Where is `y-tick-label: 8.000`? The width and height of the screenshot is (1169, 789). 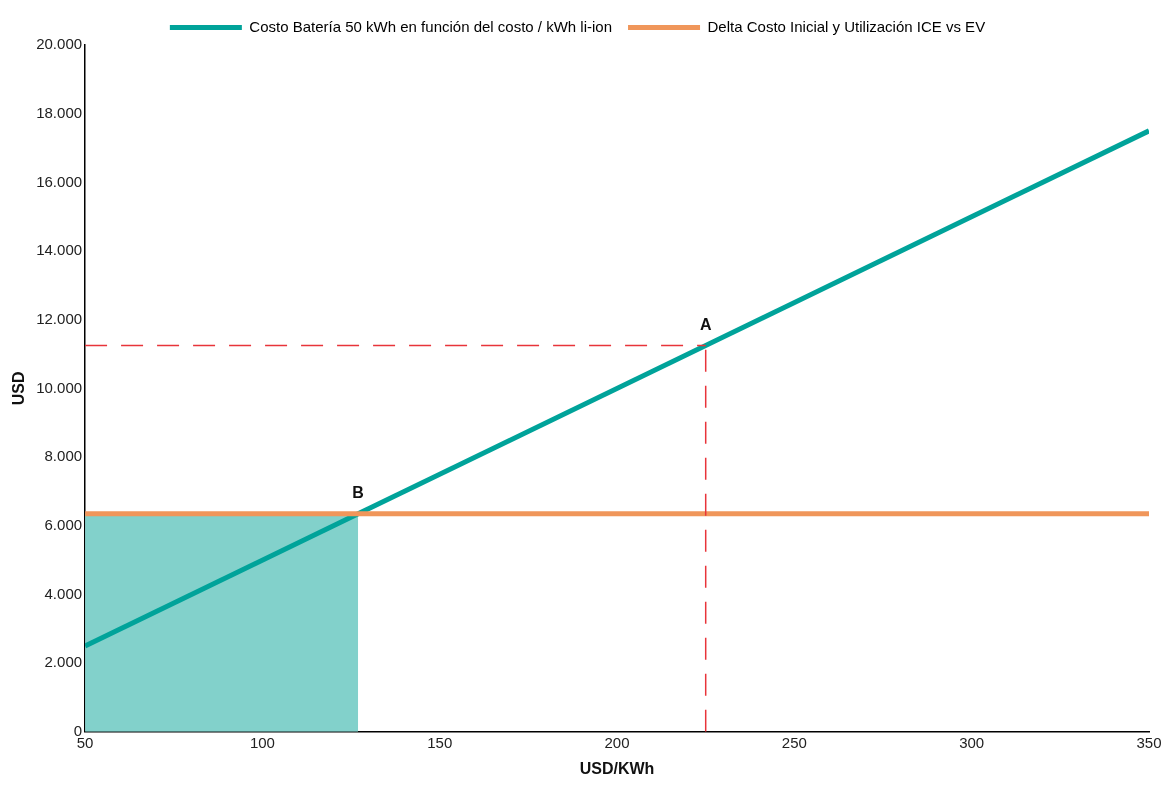 y-tick-label: 8.000 is located at coordinates (63, 456).